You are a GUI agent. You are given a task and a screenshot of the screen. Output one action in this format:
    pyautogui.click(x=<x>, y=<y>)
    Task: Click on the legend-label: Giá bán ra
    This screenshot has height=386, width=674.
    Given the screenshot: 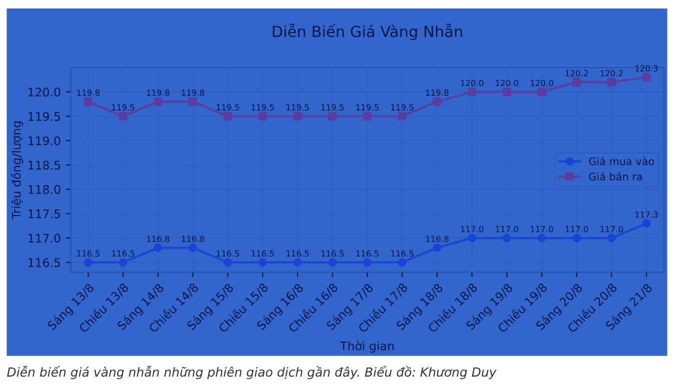 What is the action you would take?
    pyautogui.click(x=615, y=176)
    